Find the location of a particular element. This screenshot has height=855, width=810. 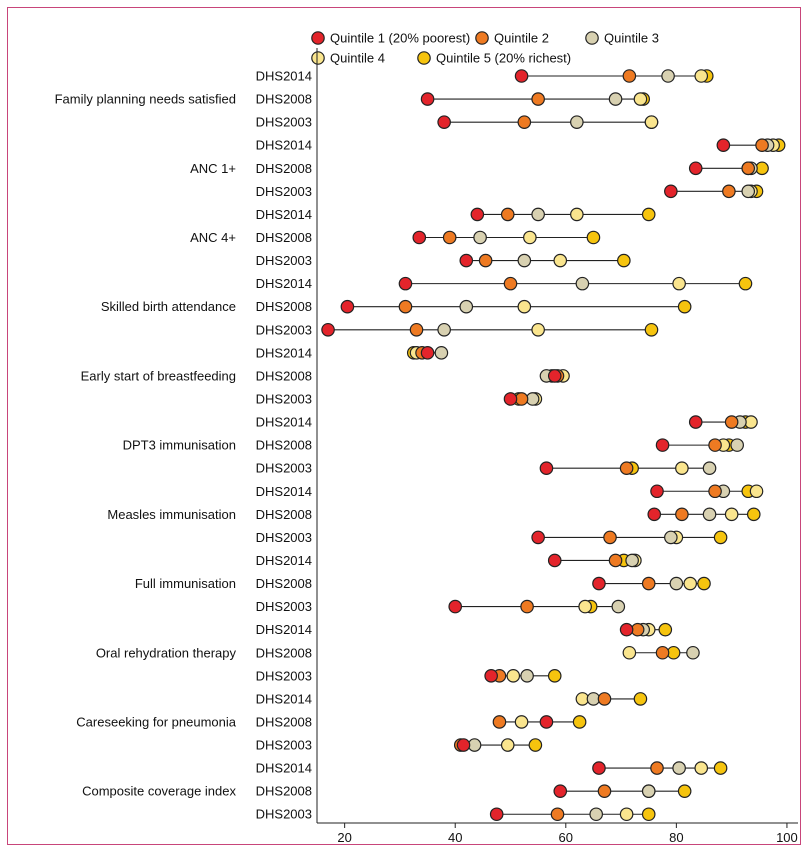

x-tick-label: 20 is located at coordinates (344, 837).